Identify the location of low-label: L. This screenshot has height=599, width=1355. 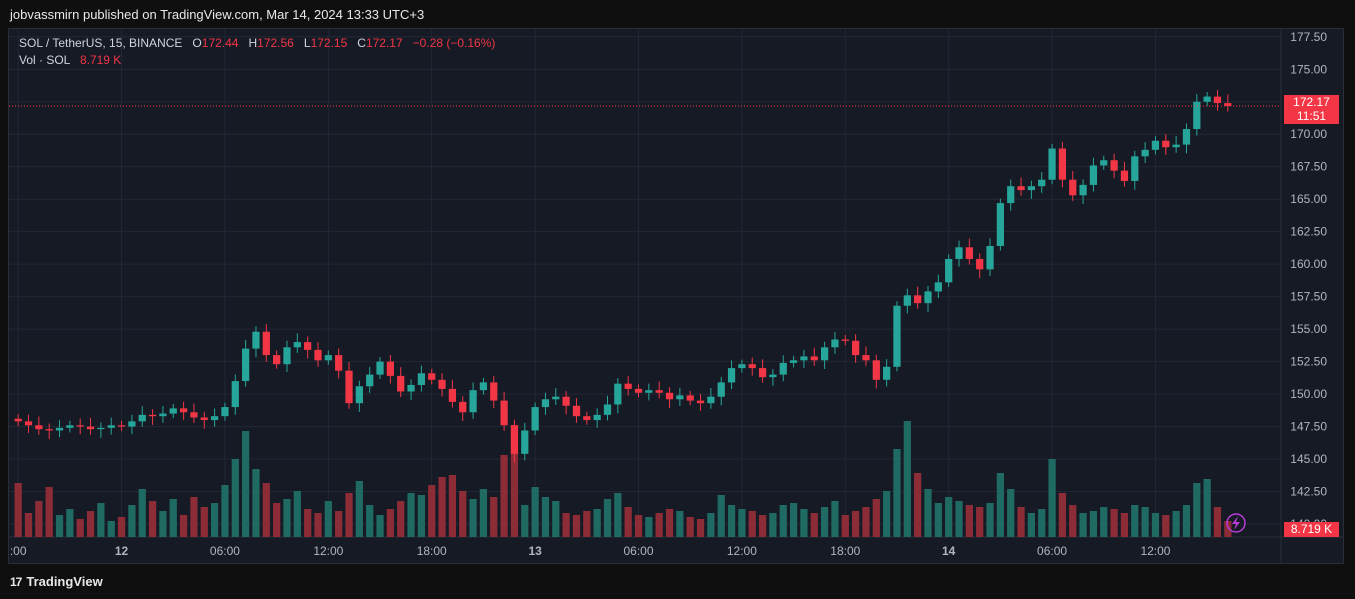
(307, 43).